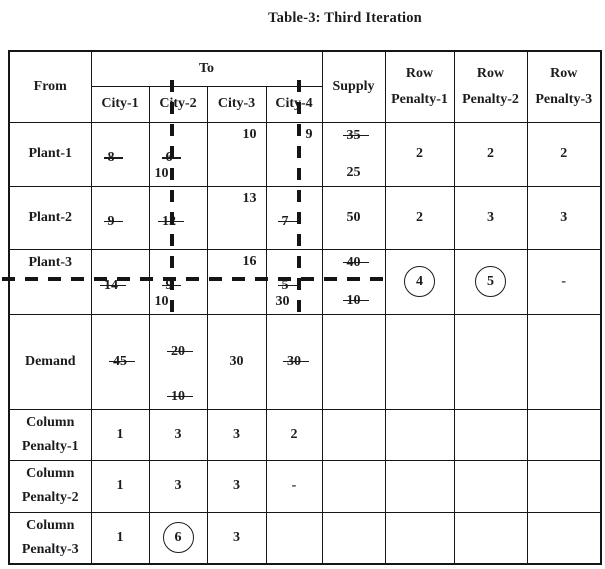 The height and width of the screenshot is (569, 605). I want to click on city-1-label: City-1, so click(120, 103).